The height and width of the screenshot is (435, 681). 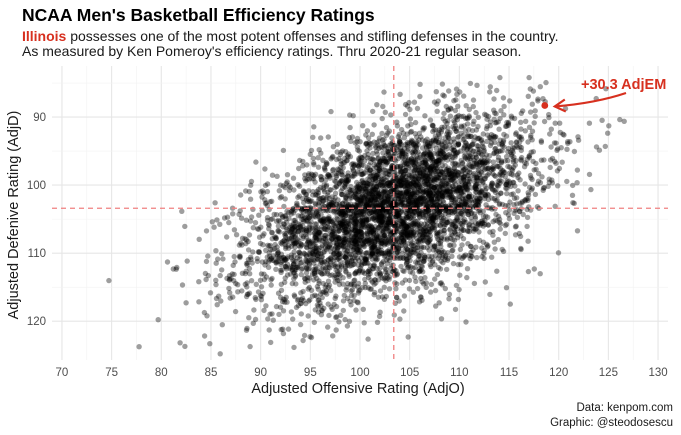 I want to click on x-tick-label: 125, so click(x=608, y=373).